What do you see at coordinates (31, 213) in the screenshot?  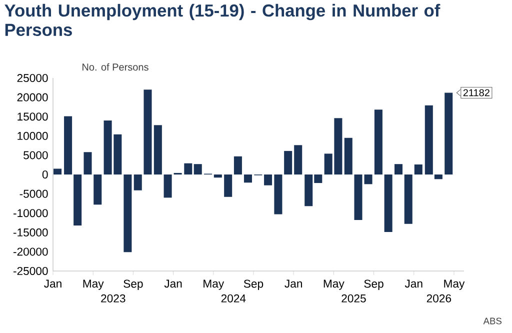 I see `y-tick-label: -10000` at bounding box center [31, 213].